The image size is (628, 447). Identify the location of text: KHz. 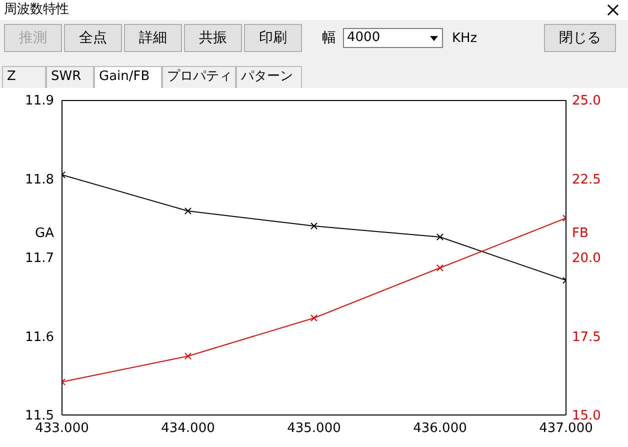
(465, 38).